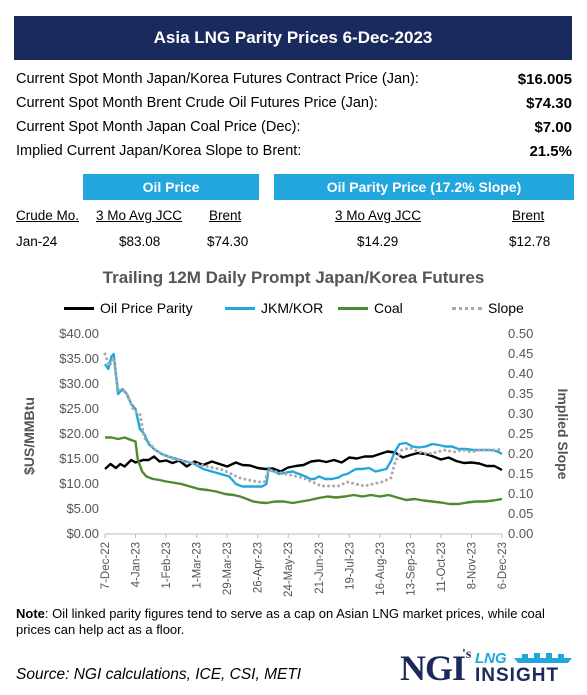  I want to click on y-axis-label: $US/MMBtu, so click(29, 436).